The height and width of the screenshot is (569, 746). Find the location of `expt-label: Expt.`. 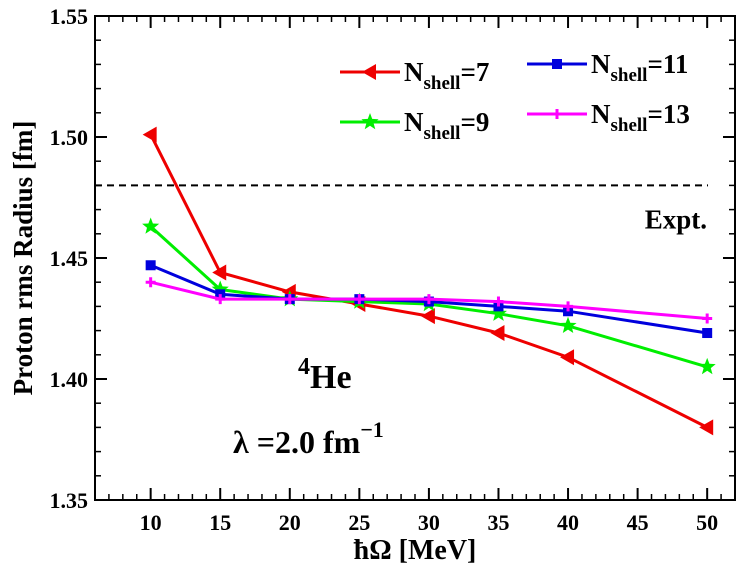

expt-label: Expt. is located at coordinates (676, 219).